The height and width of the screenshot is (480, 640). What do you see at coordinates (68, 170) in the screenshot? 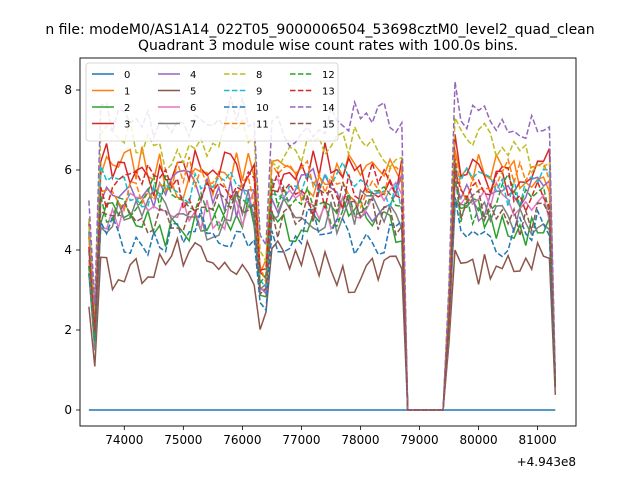
I see `y-tick-label: 6` at bounding box center [68, 170].